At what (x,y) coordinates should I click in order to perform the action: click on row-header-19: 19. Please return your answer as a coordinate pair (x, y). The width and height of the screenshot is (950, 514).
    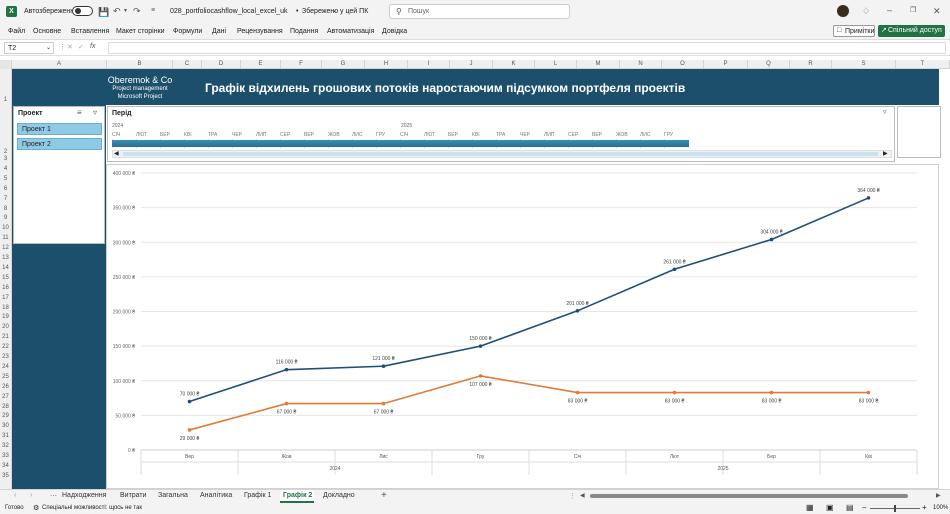
    Looking at the image, I should click on (5, 317).